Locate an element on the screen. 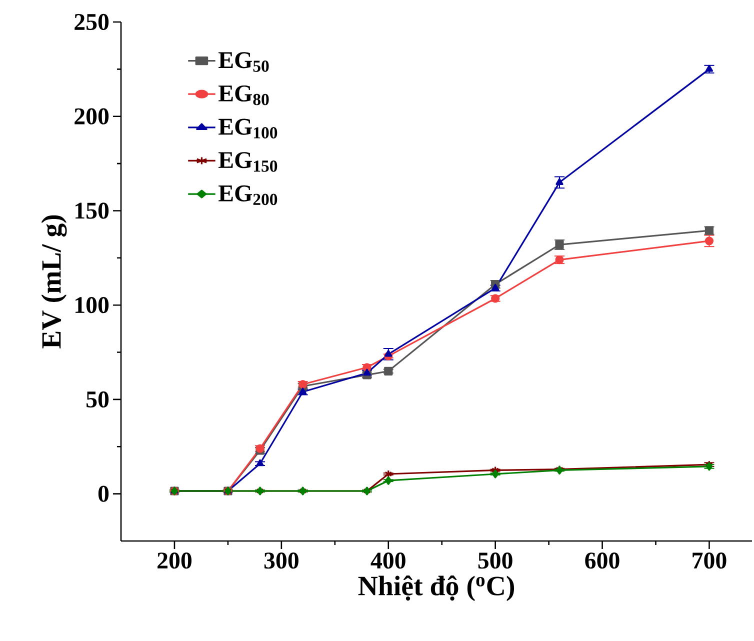  y-tick-label: 150 is located at coordinates (92, 210).